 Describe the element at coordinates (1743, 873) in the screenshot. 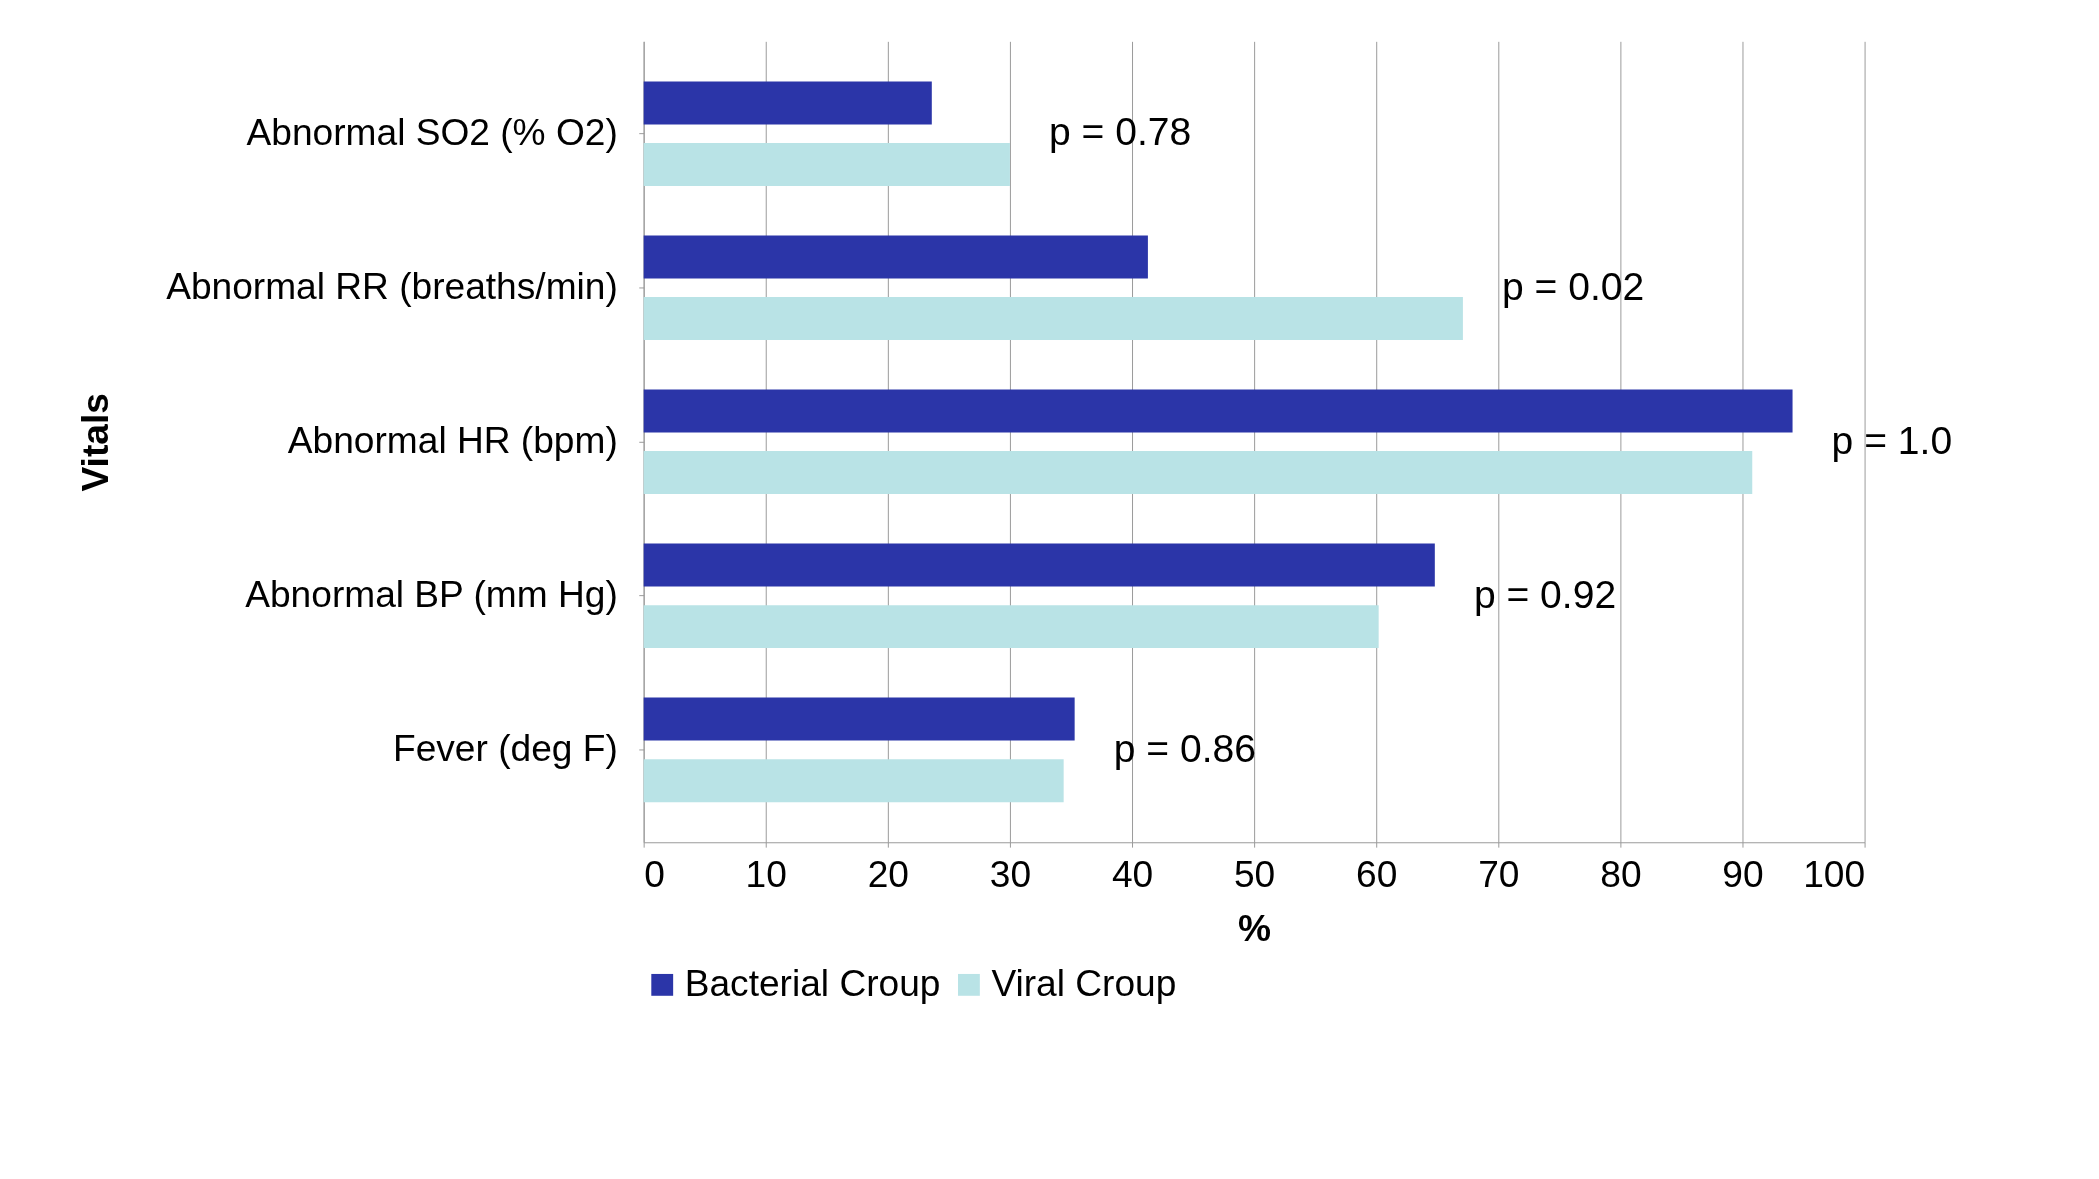

I see `x-tick-label: 90` at that location.